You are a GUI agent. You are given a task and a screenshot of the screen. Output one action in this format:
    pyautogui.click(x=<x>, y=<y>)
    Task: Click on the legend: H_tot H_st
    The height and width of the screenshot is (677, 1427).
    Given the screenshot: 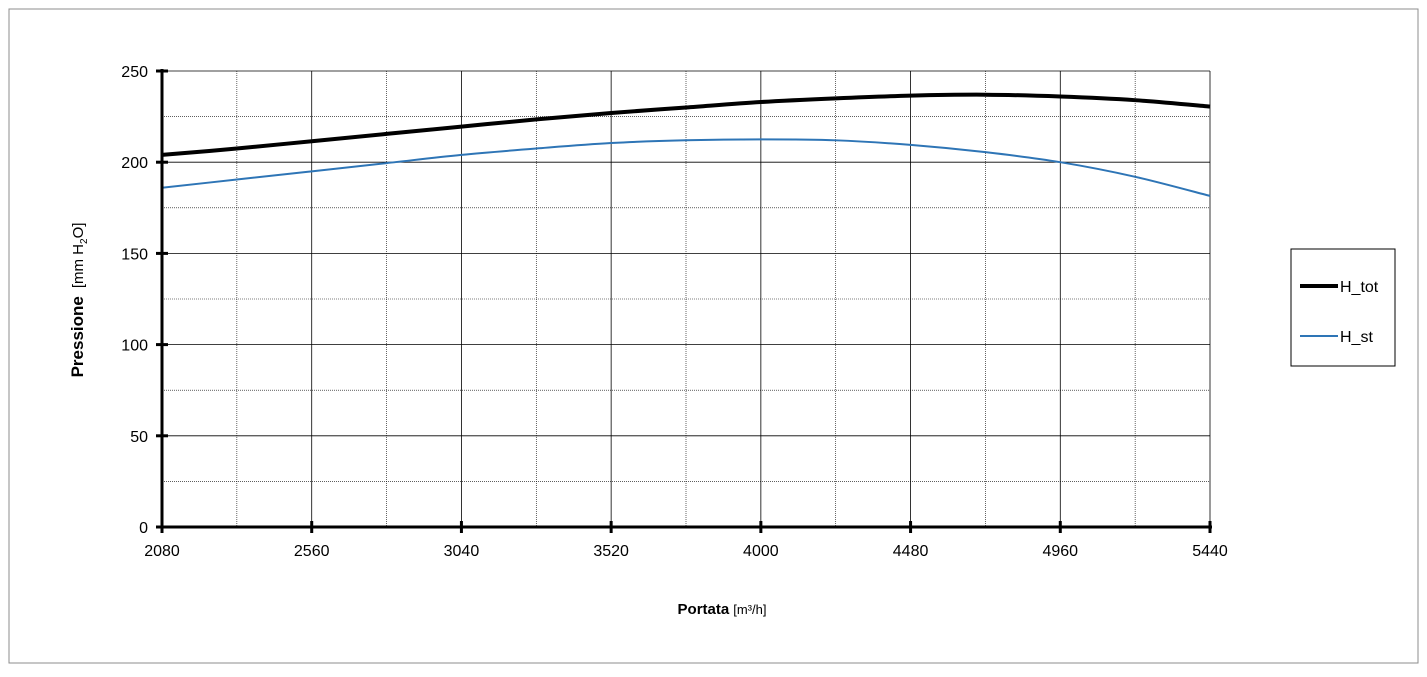 What is the action you would take?
    pyautogui.click(x=1343, y=307)
    